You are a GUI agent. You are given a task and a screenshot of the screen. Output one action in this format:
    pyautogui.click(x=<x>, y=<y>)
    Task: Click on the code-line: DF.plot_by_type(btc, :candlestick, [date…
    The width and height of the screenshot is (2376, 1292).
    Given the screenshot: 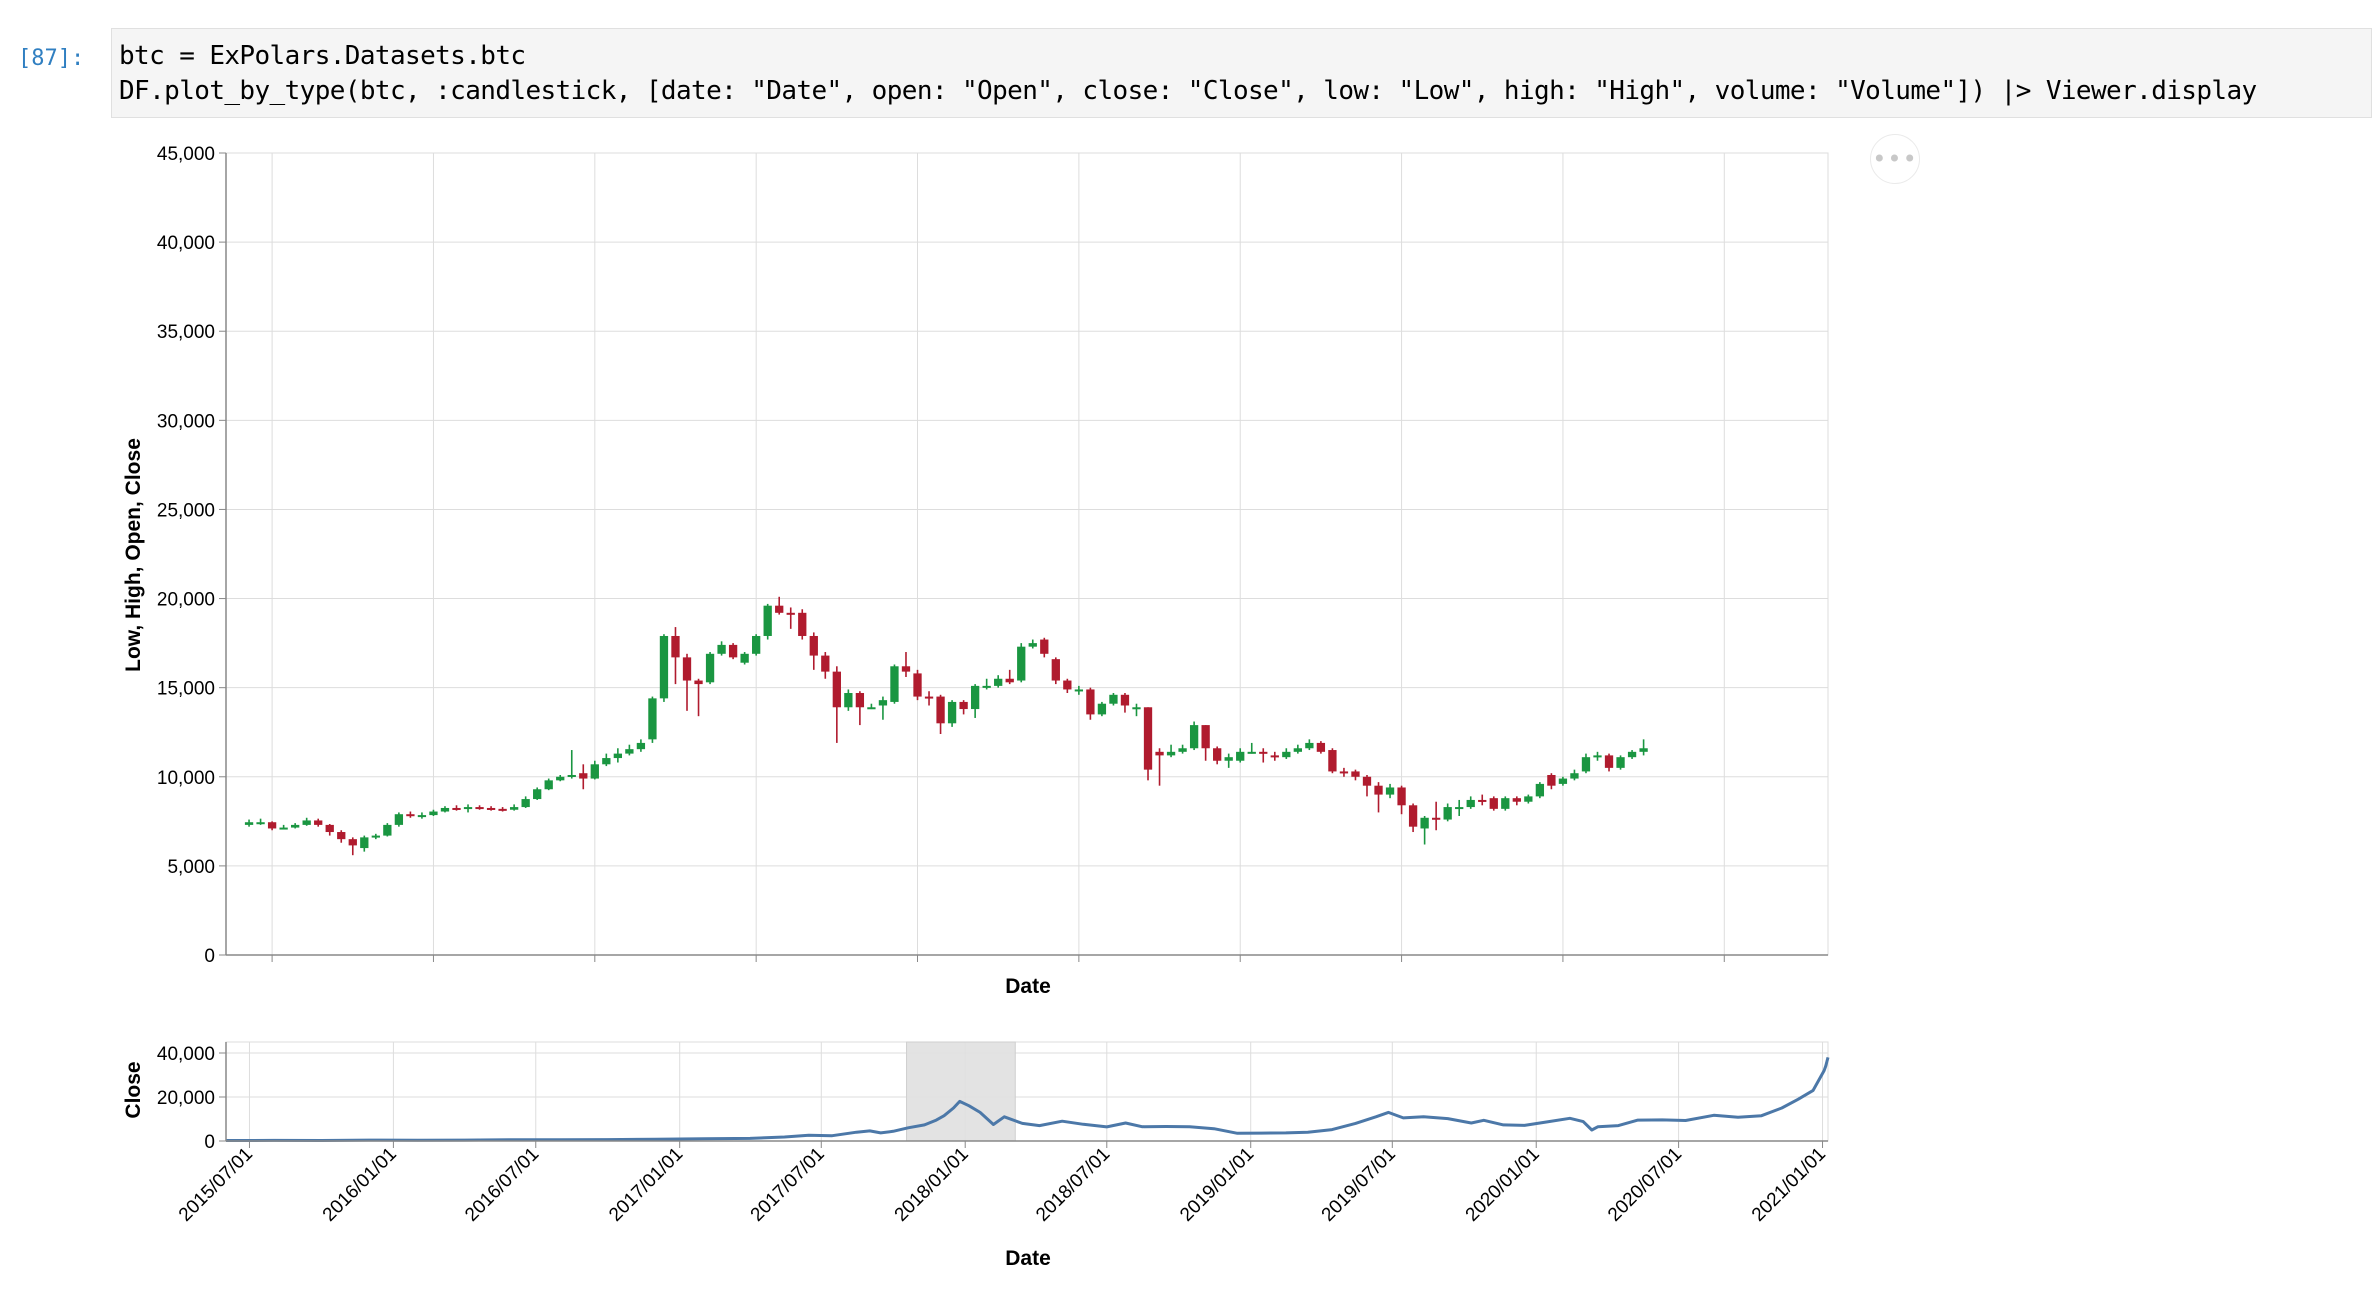 What is the action you would take?
    pyautogui.click(x=1188, y=91)
    